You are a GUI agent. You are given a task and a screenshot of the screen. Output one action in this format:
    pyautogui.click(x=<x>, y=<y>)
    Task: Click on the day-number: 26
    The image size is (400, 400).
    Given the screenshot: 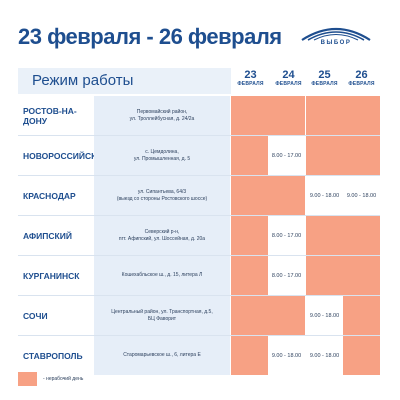 What is the action you would take?
    pyautogui.click(x=361, y=75)
    